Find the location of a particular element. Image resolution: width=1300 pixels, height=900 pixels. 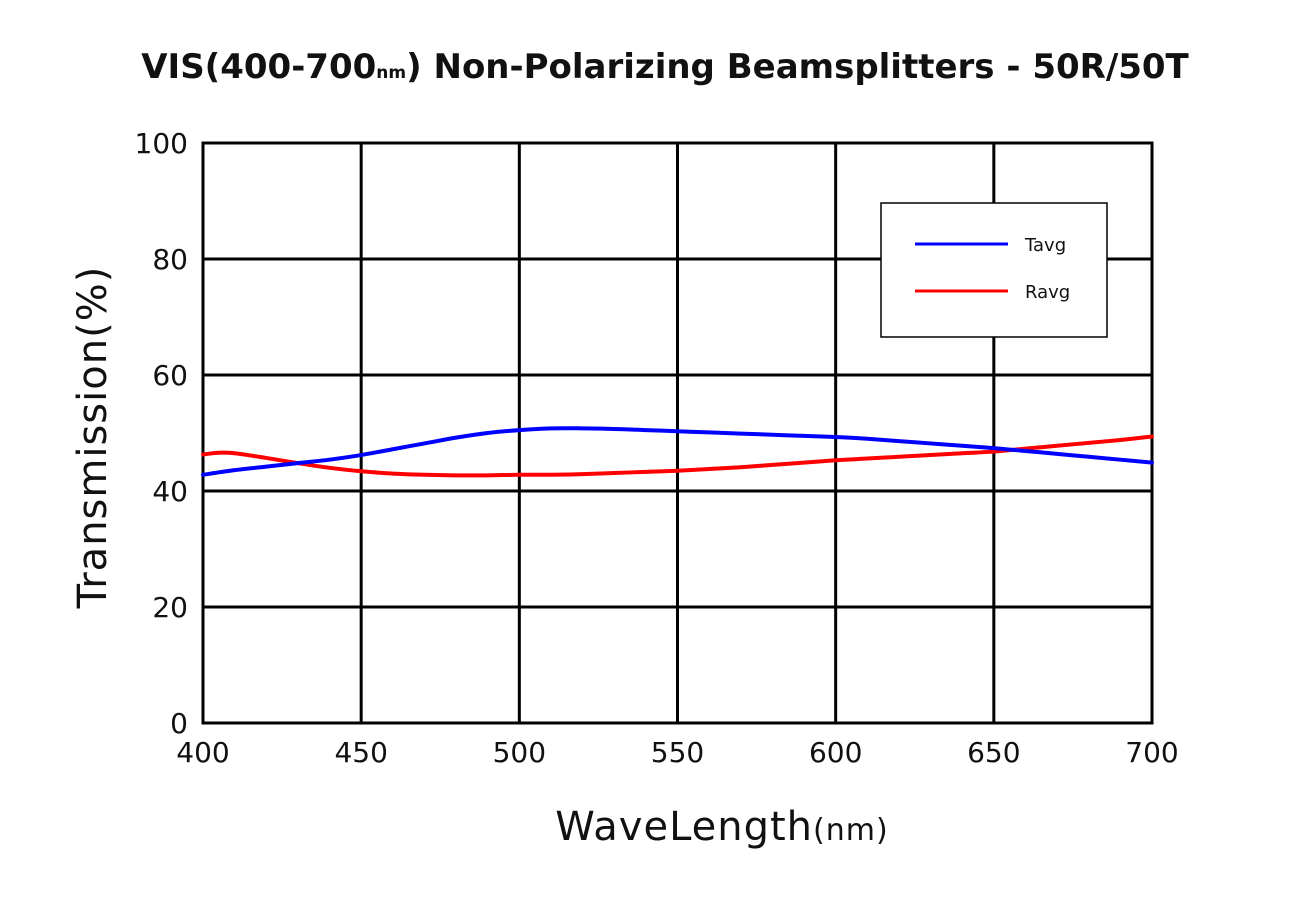

x-tick-label: 650 is located at coordinates (993, 752).